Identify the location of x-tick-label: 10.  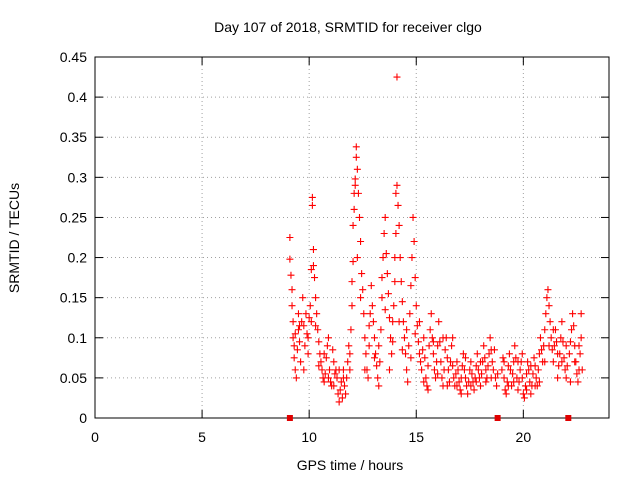
(309, 437).